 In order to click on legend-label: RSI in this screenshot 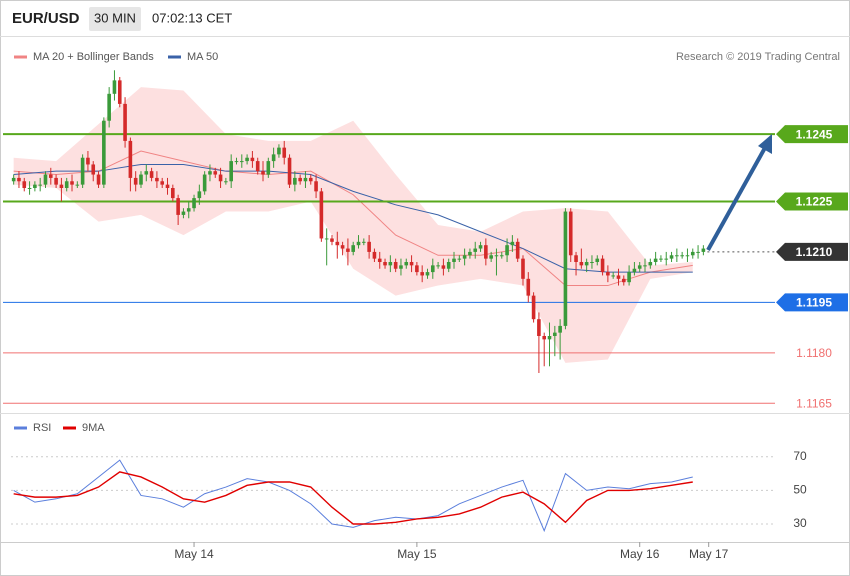, I will do `click(42, 428)`.